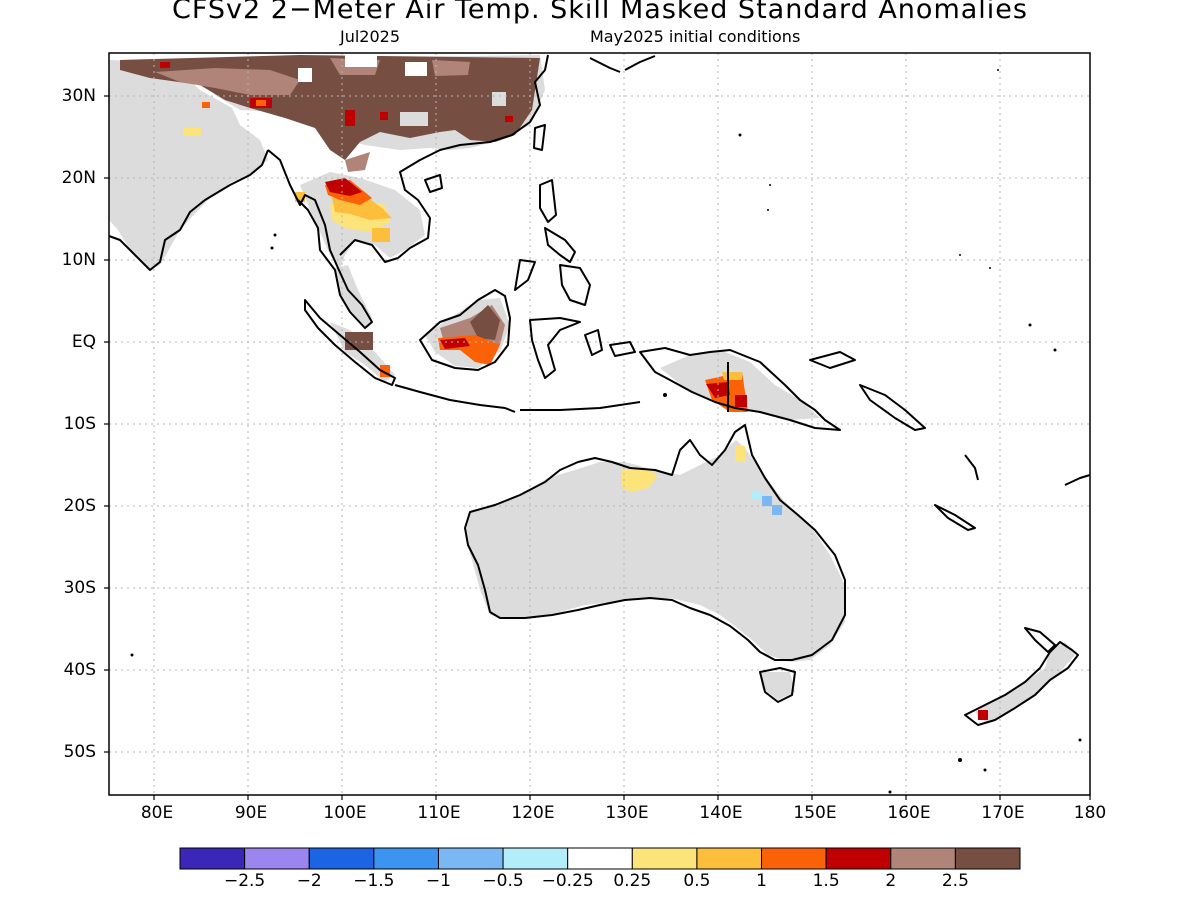 The image size is (1200, 900). Describe the element at coordinates (157, 813) in the screenshot. I see `lon-label: 80E` at that location.